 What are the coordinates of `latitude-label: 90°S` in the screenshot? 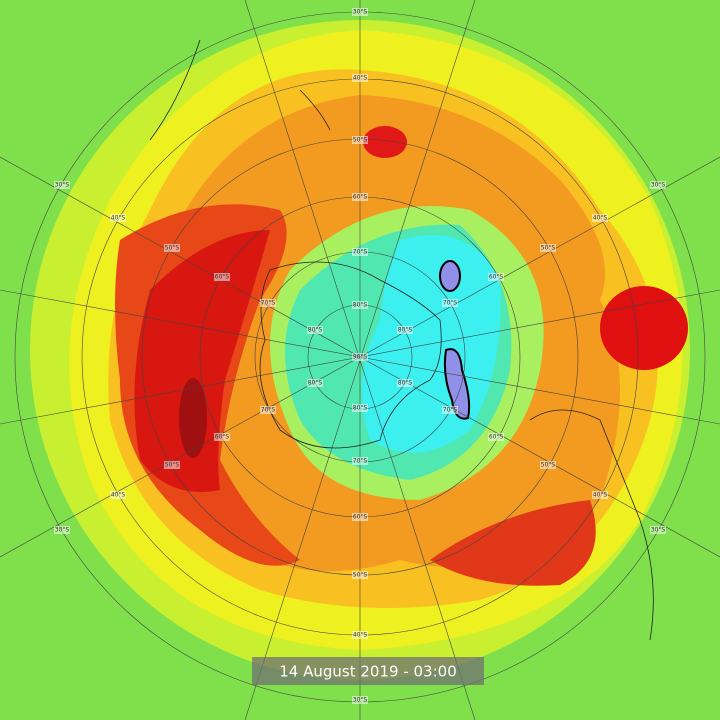 It's located at (360, 357).